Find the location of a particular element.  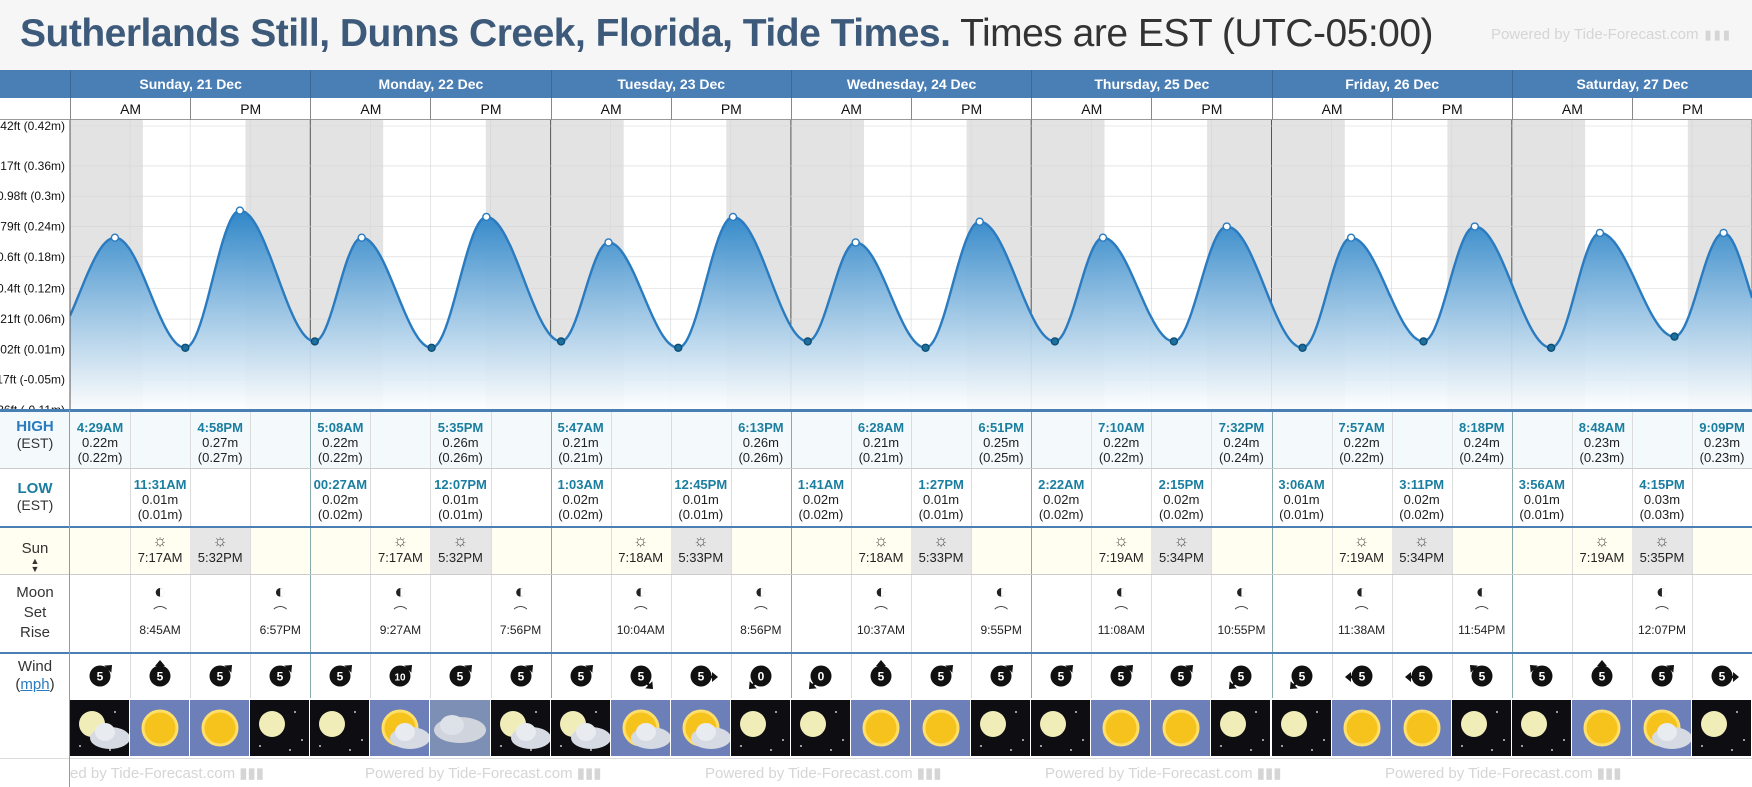

wind-cell: 10 is located at coordinates (400, 677).